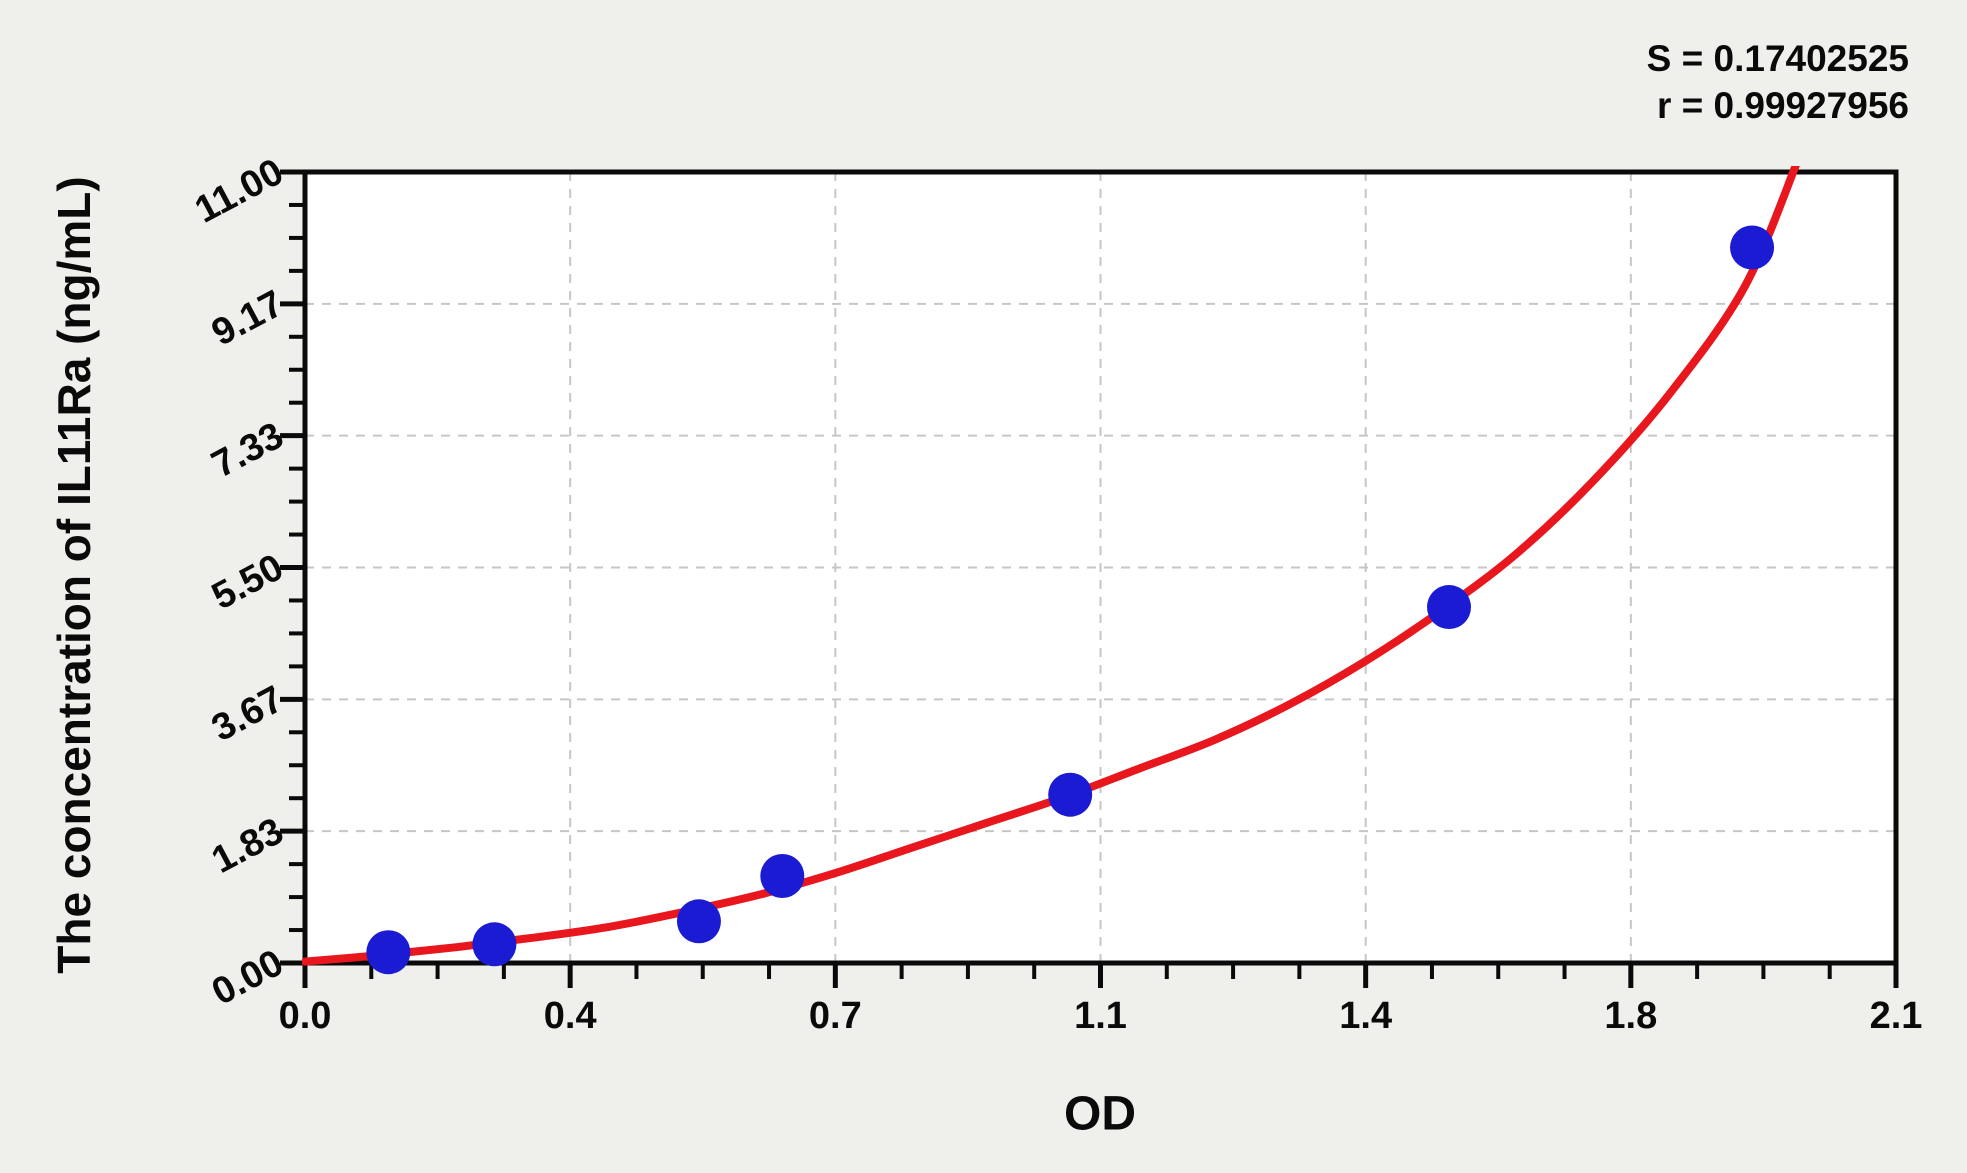 This screenshot has width=1967, height=1173. Describe the element at coordinates (1100, 1016) in the screenshot. I see `x-tick-label: 1.1` at that location.